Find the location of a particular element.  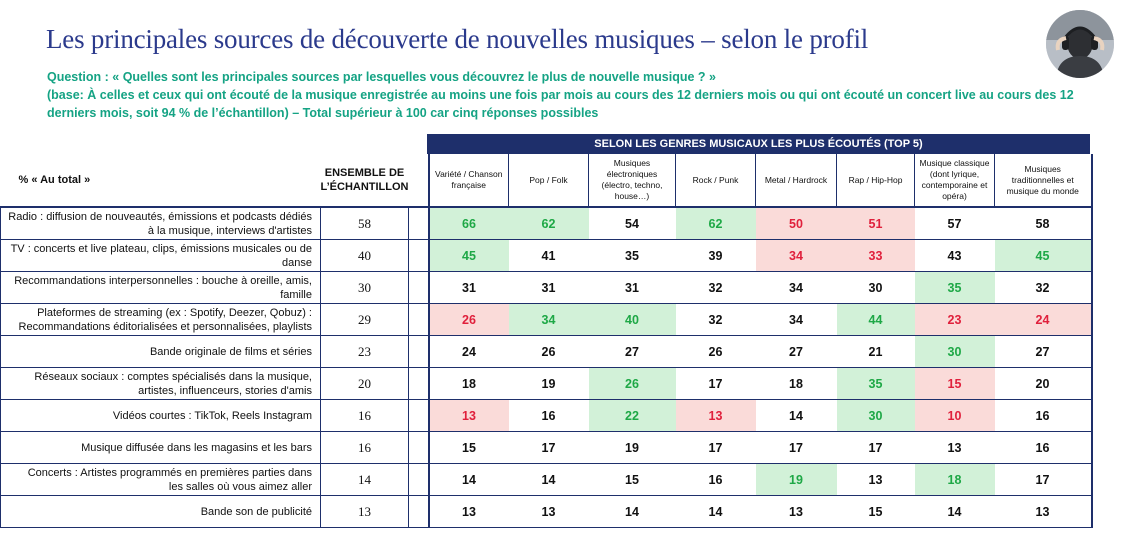

genre-value: 20 is located at coordinates (1043, 383).